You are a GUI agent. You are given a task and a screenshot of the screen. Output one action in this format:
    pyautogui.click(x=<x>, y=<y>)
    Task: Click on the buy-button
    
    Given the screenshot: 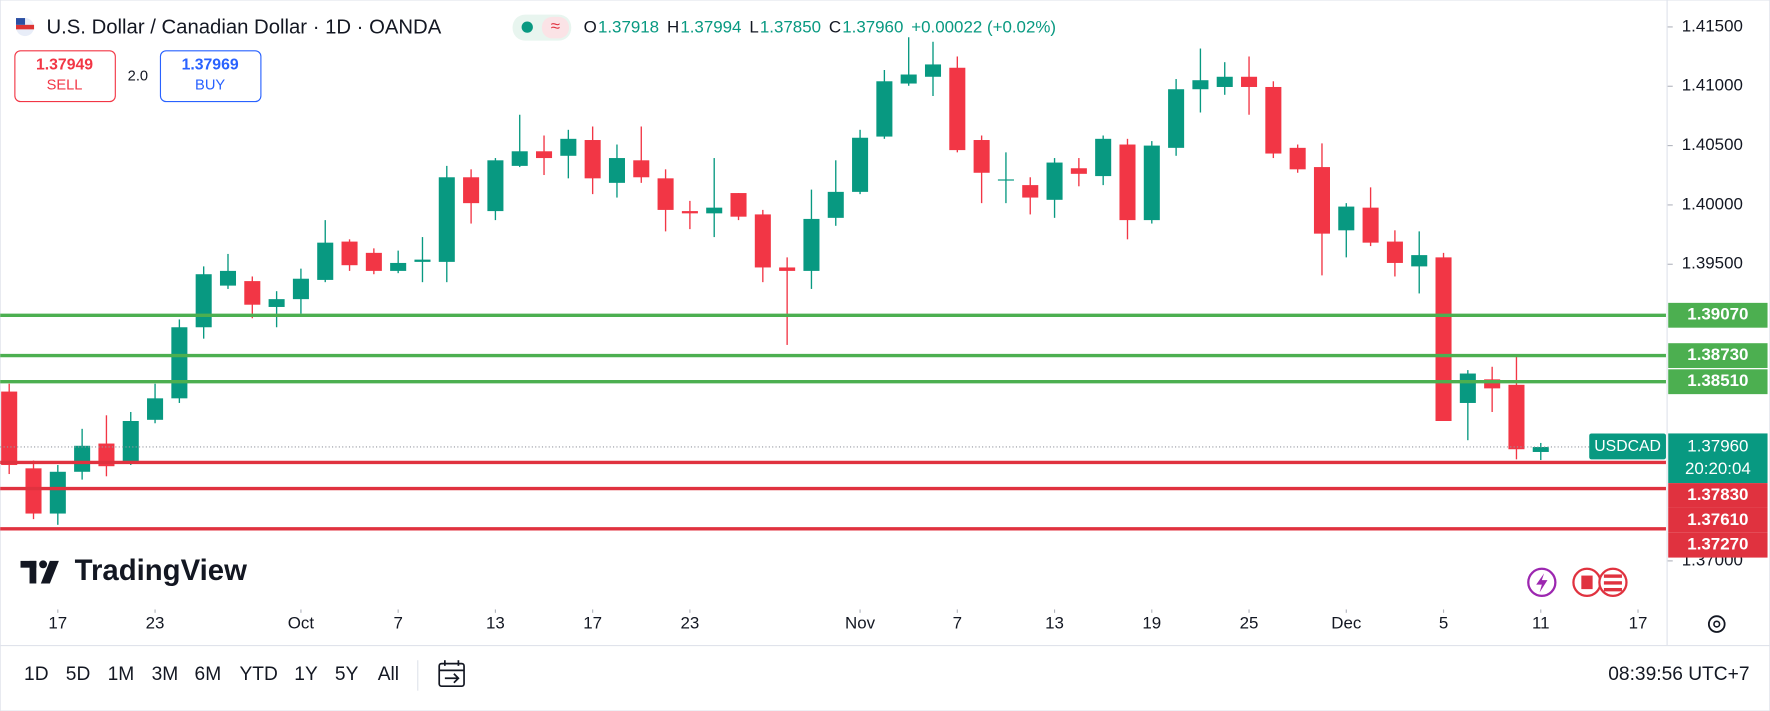 What is the action you would take?
    pyautogui.click(x=210, y=76)
    